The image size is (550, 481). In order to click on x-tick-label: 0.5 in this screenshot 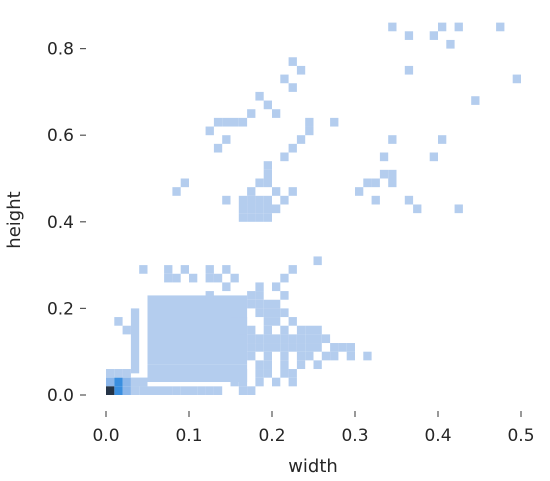, I will do `click(520, 436)`.